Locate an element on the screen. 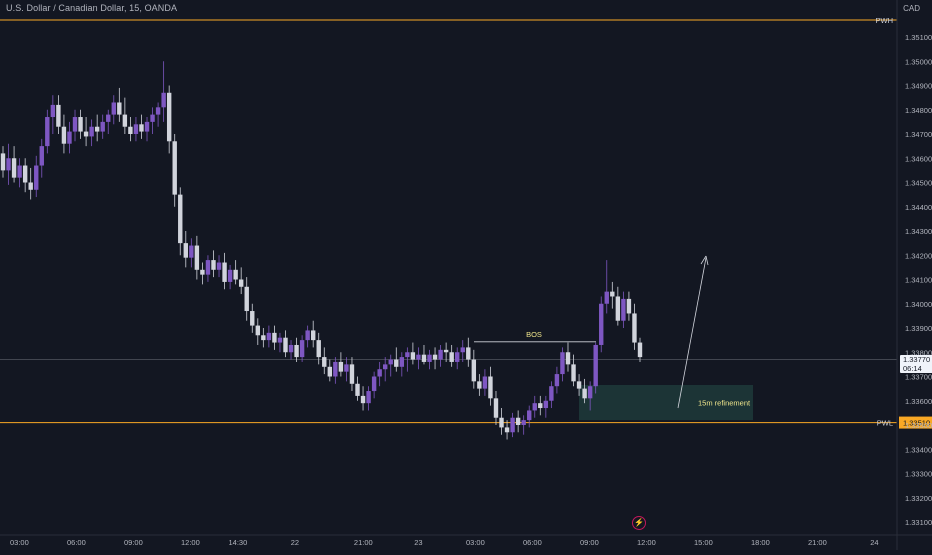 The height and width of the screenshot is (555, 932). price-tick-label: 1.35100 is located at coordinates (918, 37).